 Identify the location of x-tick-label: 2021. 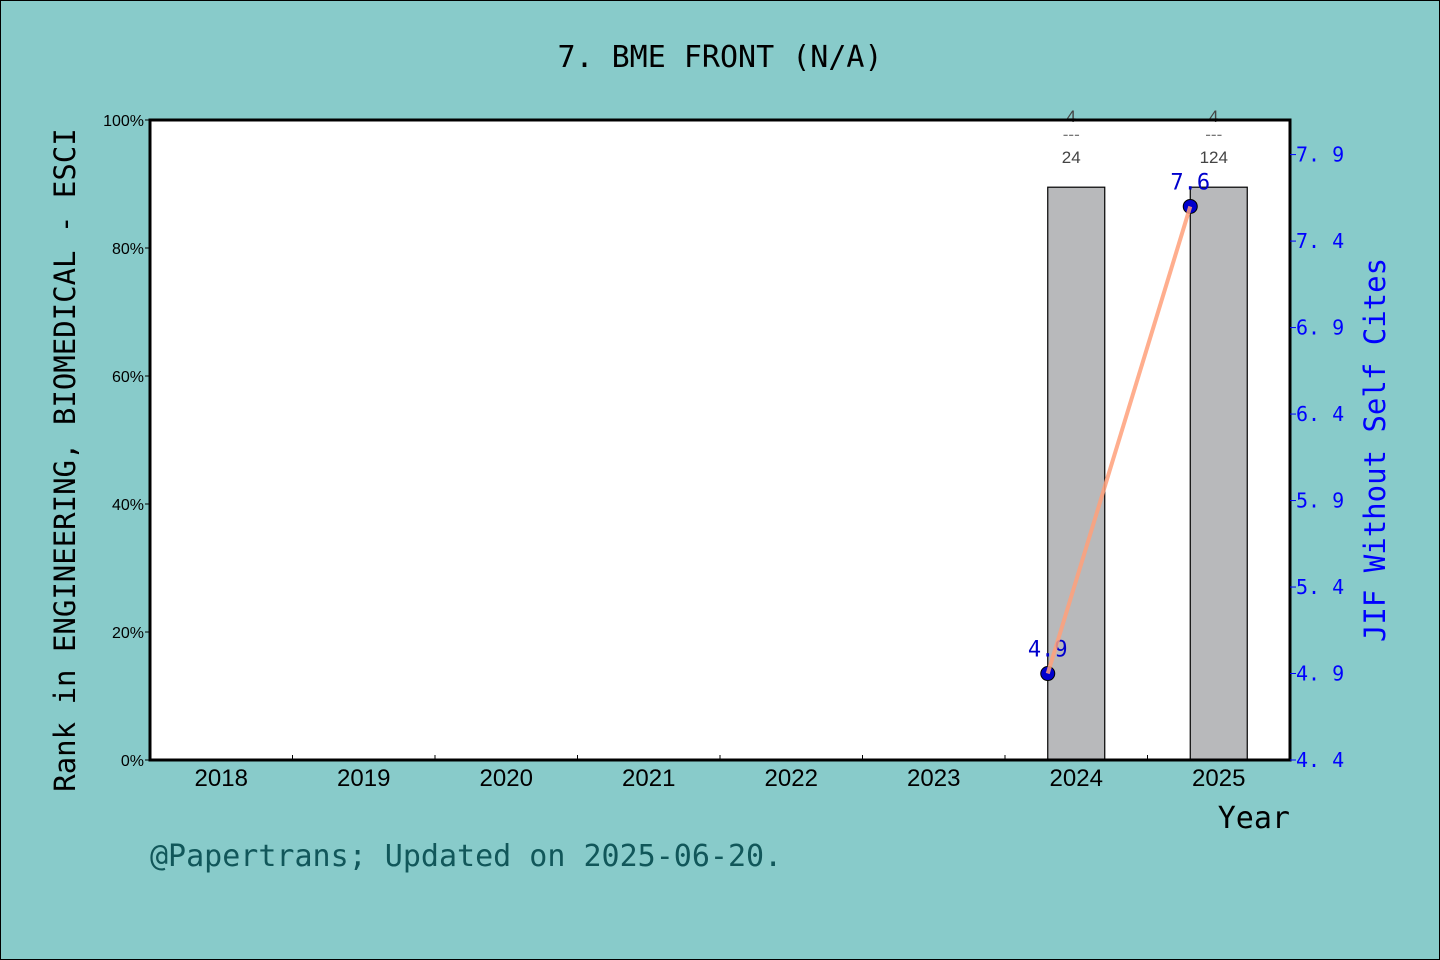
(648, 778).